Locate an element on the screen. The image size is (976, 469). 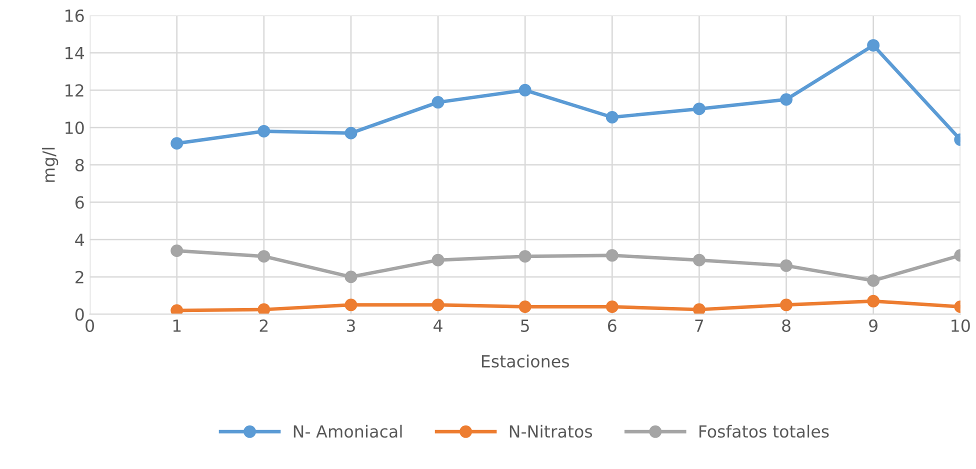
x-tick-label: 1 is located at coordinates (177, 326).